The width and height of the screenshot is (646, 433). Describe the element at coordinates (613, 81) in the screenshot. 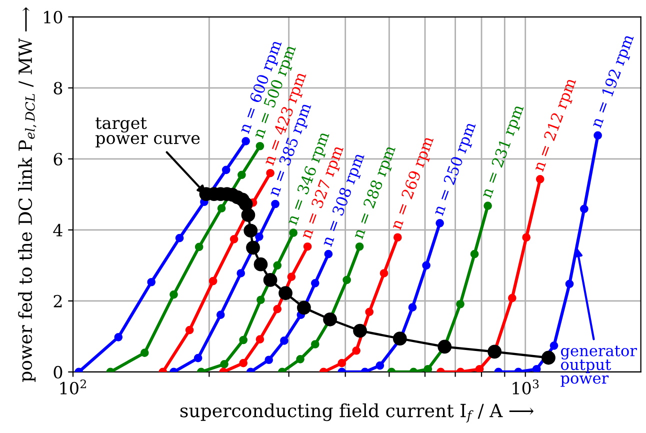

I see `text: n = 192 rpm` at that location.